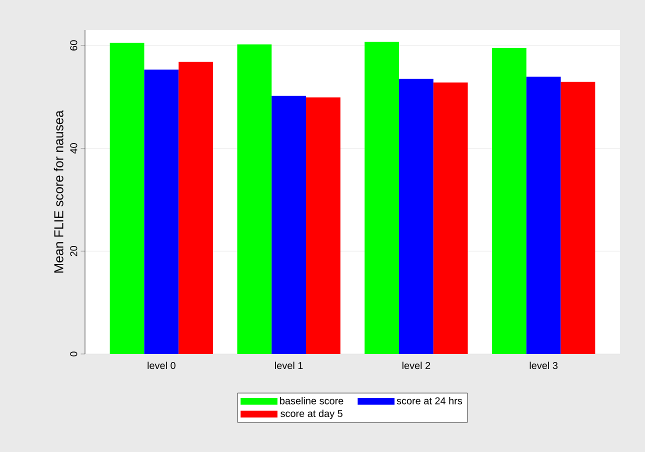 This screenshot has height=452, width=645. I want to click on legend-label: score at day 5, so click(311, 415).